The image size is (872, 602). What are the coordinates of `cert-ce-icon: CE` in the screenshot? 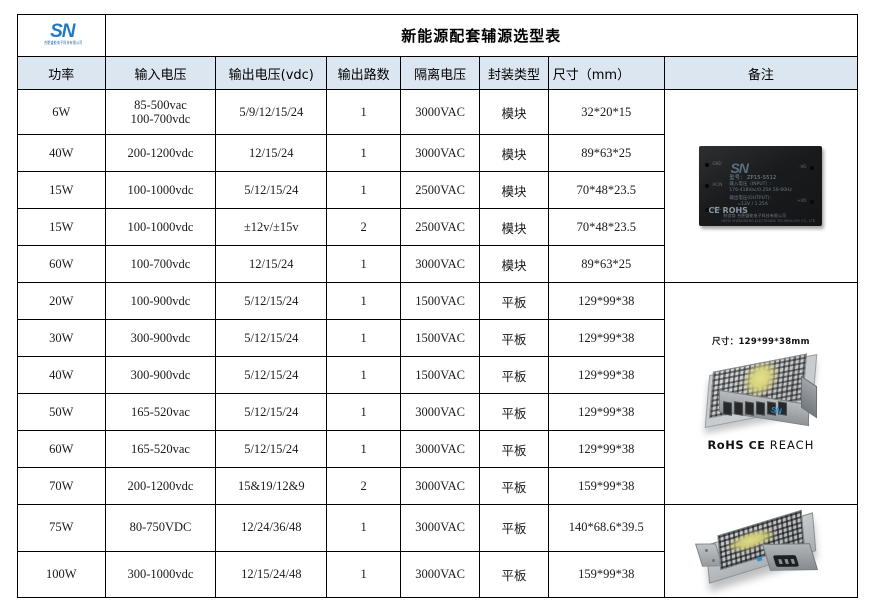 It's located at (757, 445).